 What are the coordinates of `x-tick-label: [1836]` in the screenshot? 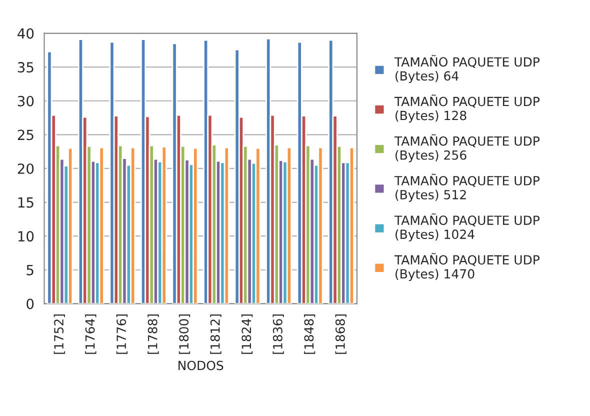 It's located at (278, 334).